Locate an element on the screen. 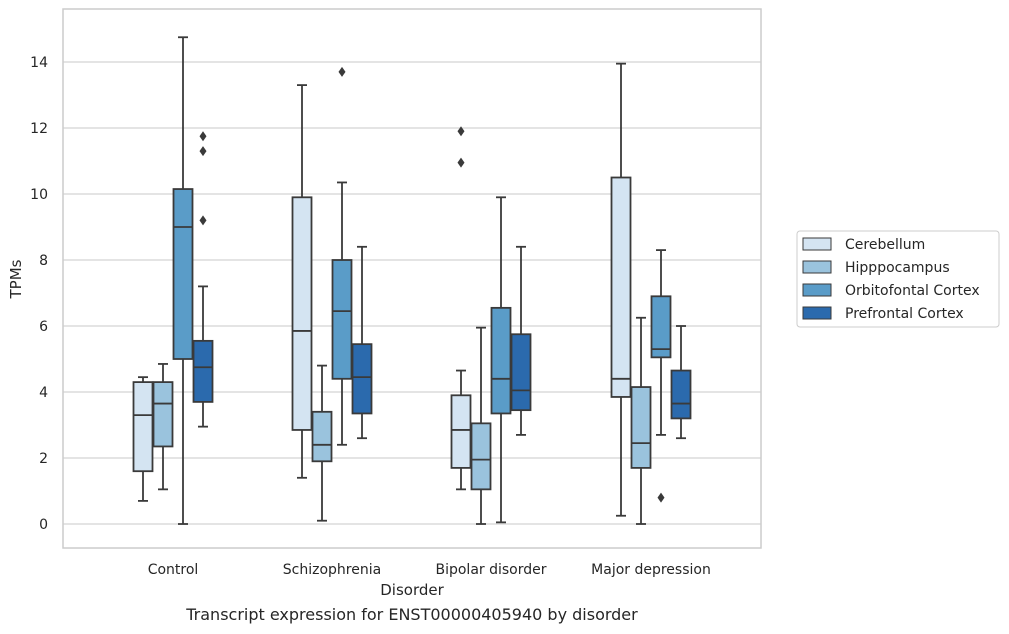  x-axis-label: Disorder is located at coordinates (412, 590).